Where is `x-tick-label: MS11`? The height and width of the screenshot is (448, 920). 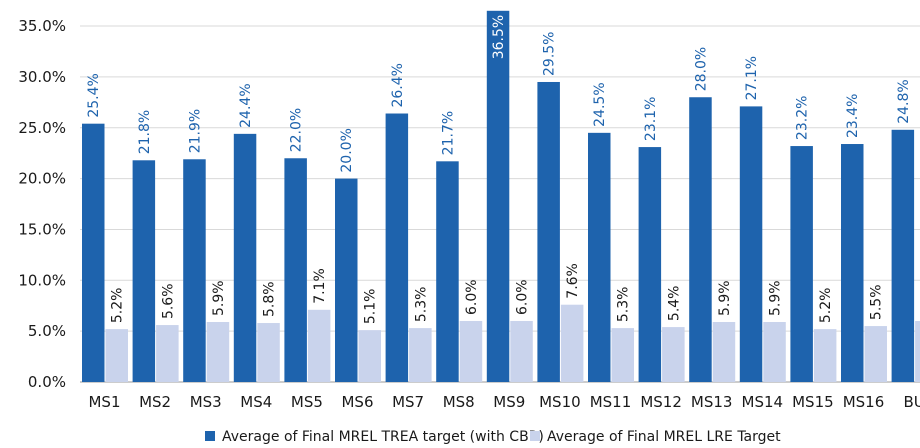
x-tick-label: MS11 is located at coordinates (611, 402).